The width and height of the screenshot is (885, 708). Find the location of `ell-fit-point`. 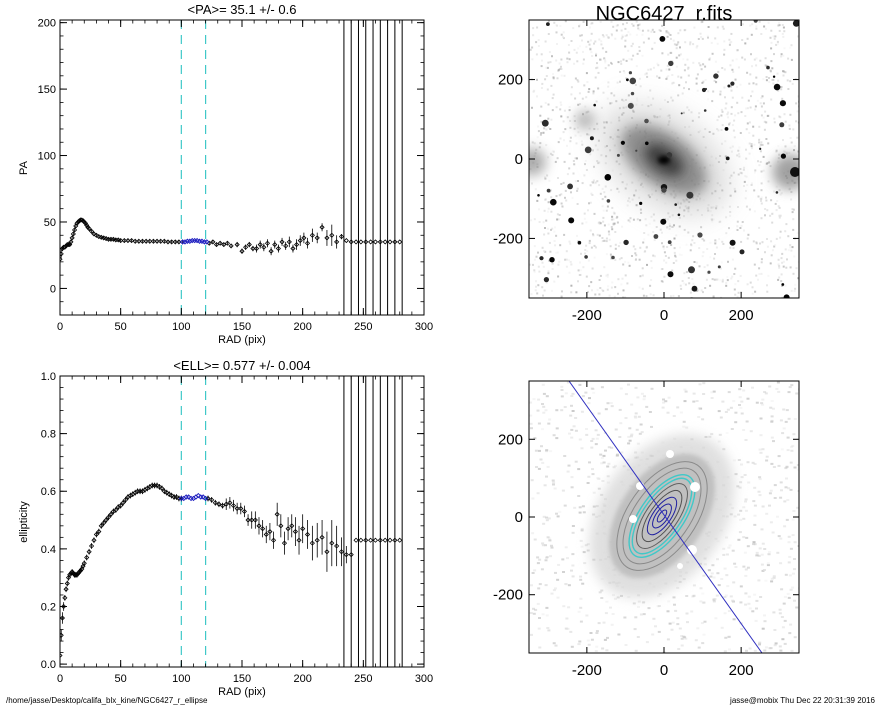

ell-fit-point is located at coordinates (198, 495).